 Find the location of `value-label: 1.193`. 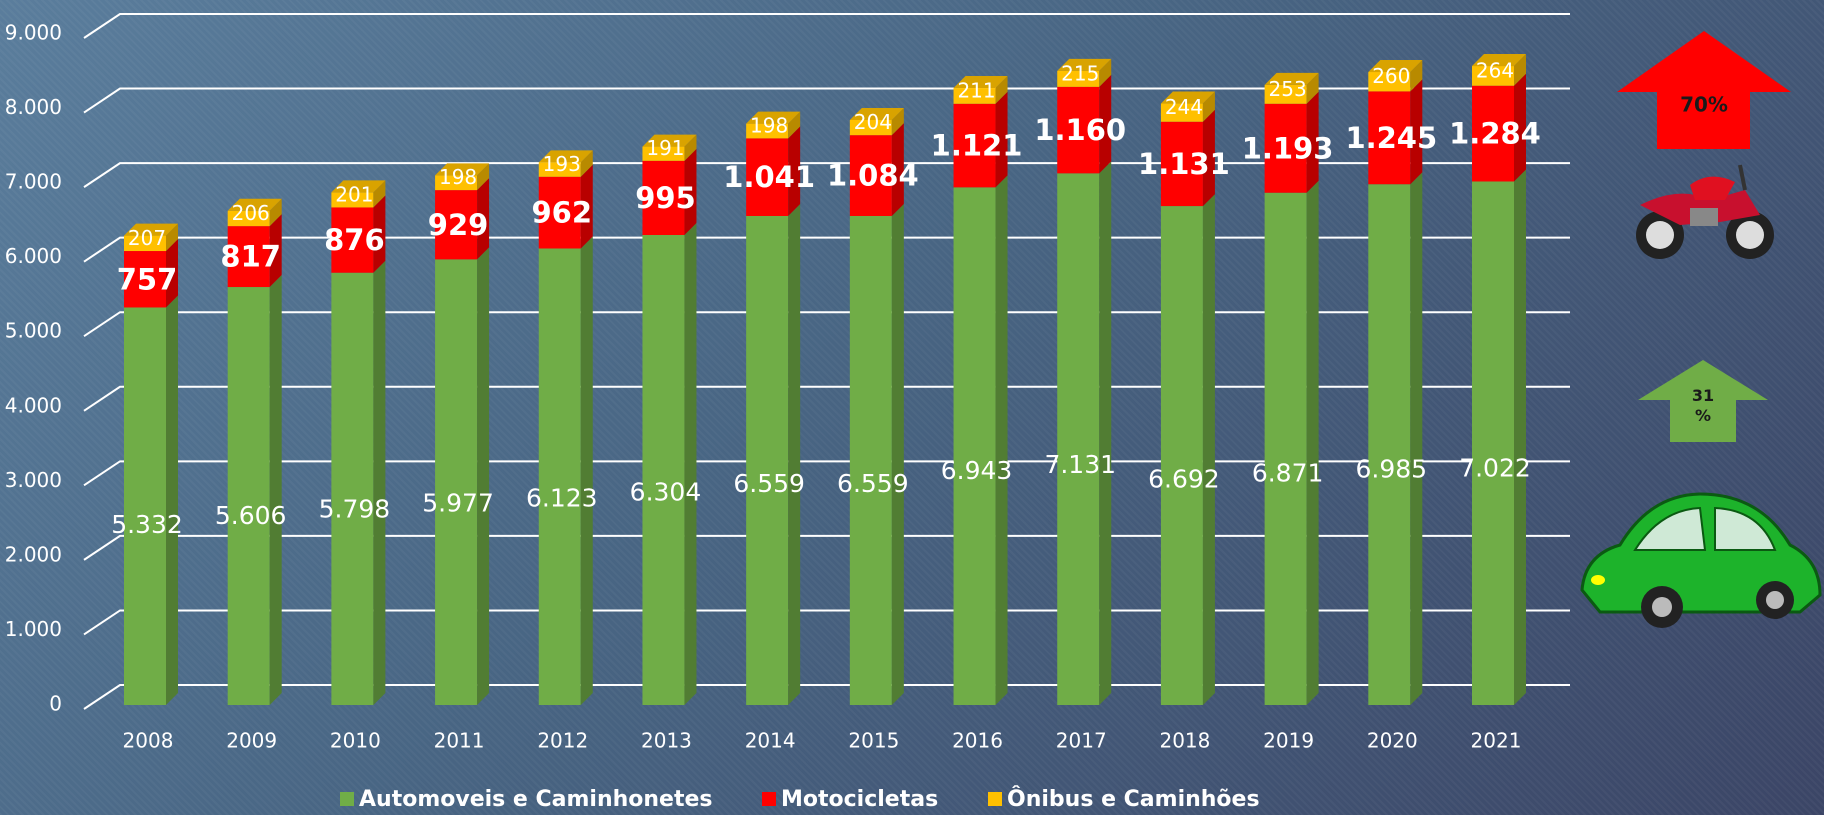

value-label: 1.193 is located at coordinates (1288, 148).